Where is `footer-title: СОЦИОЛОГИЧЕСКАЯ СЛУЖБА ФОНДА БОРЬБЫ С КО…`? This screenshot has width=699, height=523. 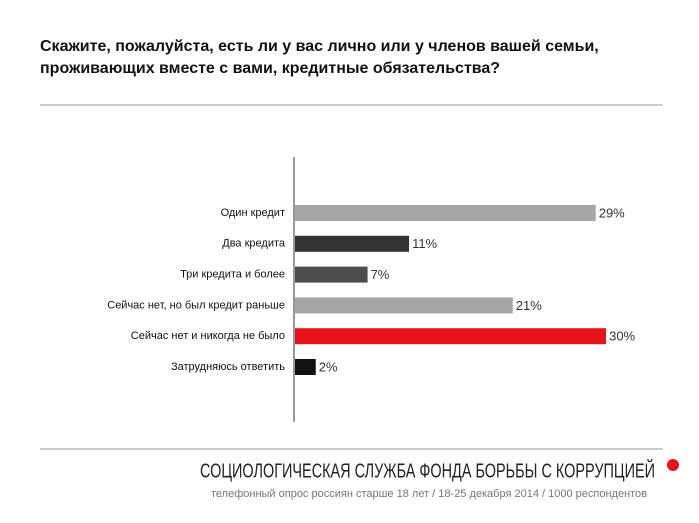 footer-title: СОЦИОЛОГИЧЕСКАЯ СЛУЖБА ФОНДА БОРЬБЫ С КО… is located at coordinates (427, 470).